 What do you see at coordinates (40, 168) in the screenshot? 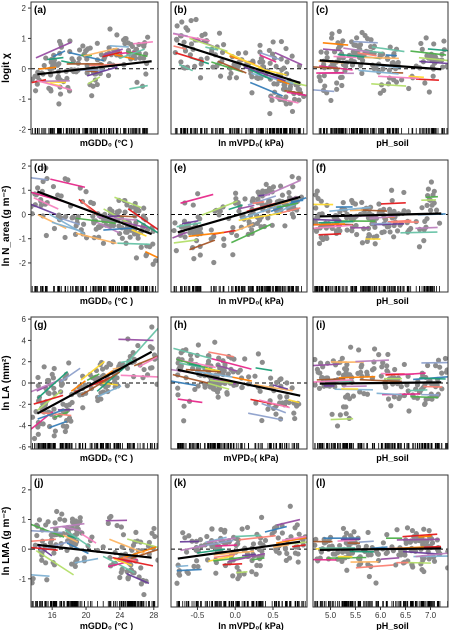
I see `panel-label: (d)` at bounding box center [40, 168].